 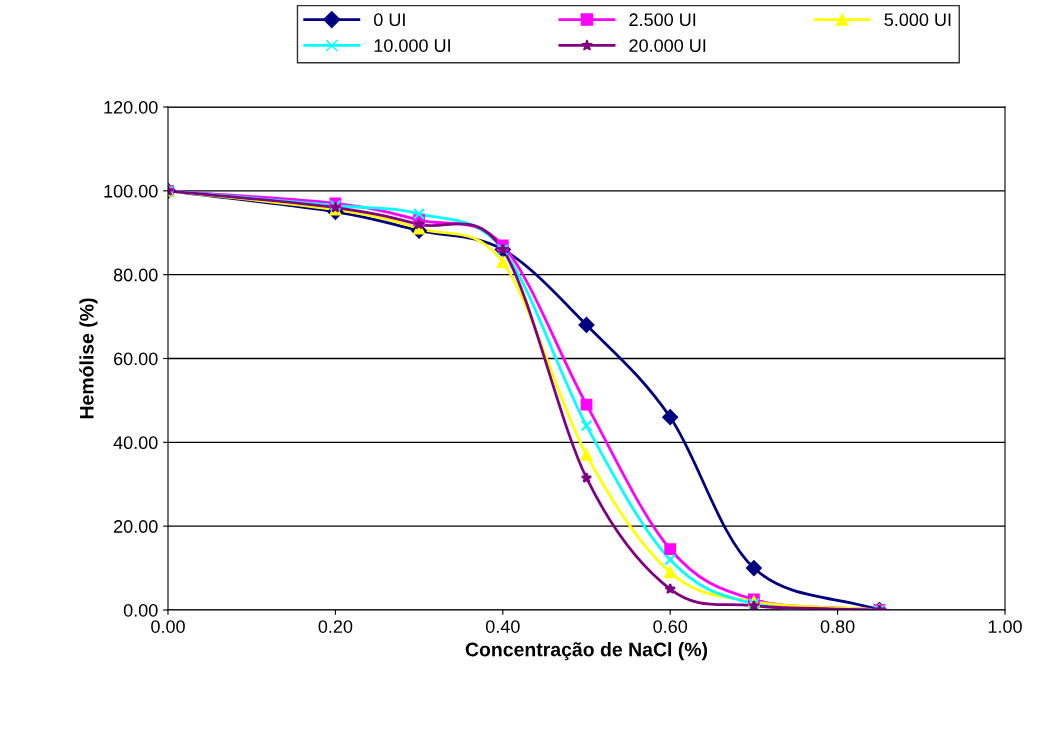 What do you see at coordinates (917, 20) in the screenshot?
I see `legend-label: 5.000 UI` at bounding box center [917, 20].